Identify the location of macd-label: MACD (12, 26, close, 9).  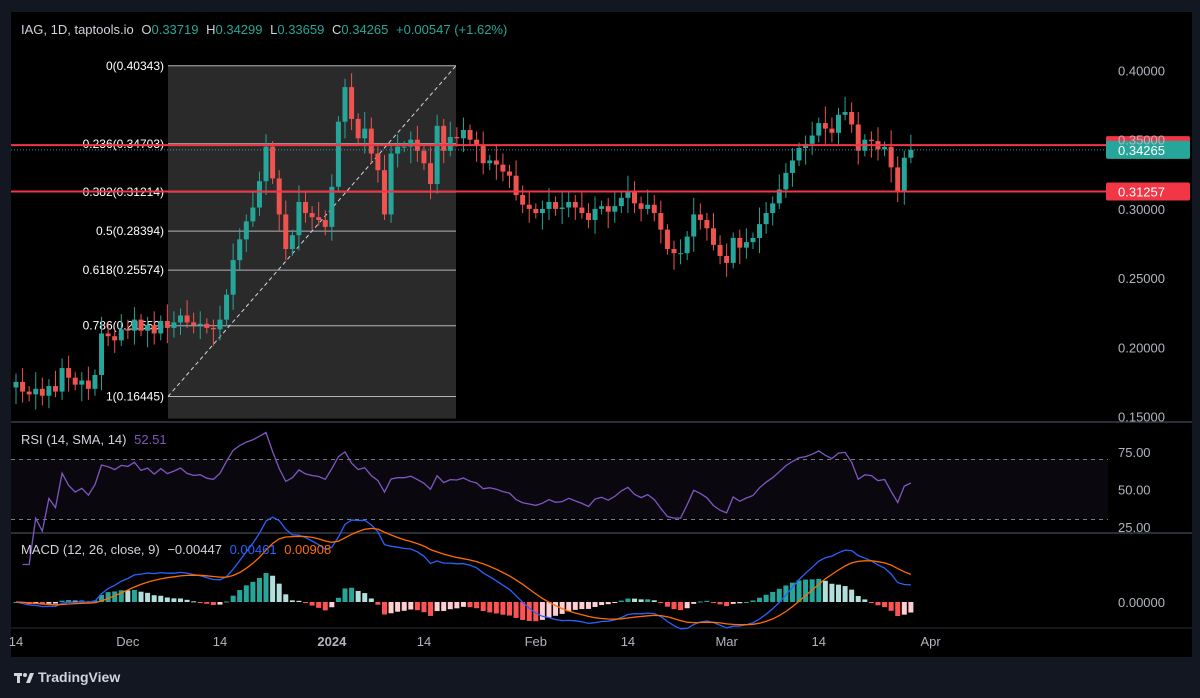
(90, 549).